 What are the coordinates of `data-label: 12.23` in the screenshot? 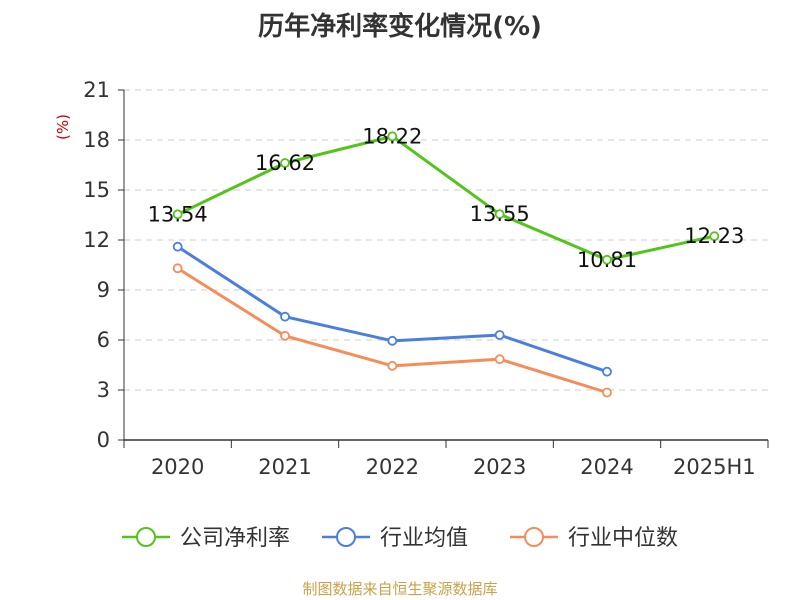 It's located at (714, 236).